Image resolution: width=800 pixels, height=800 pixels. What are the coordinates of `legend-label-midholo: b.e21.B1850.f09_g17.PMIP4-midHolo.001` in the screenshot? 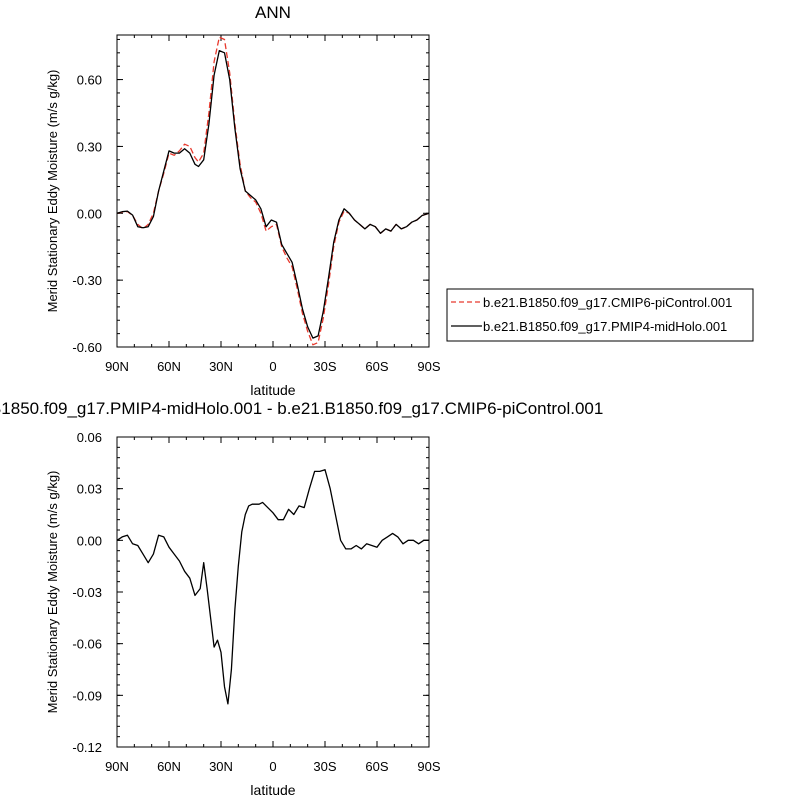 It's located at (605, 326).